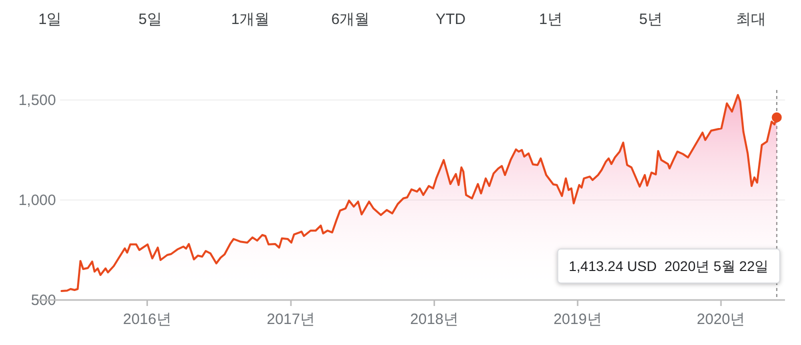  Describe the element at coordinates (250, 19) in the screenshot. I see `text: 1개월` at that location.